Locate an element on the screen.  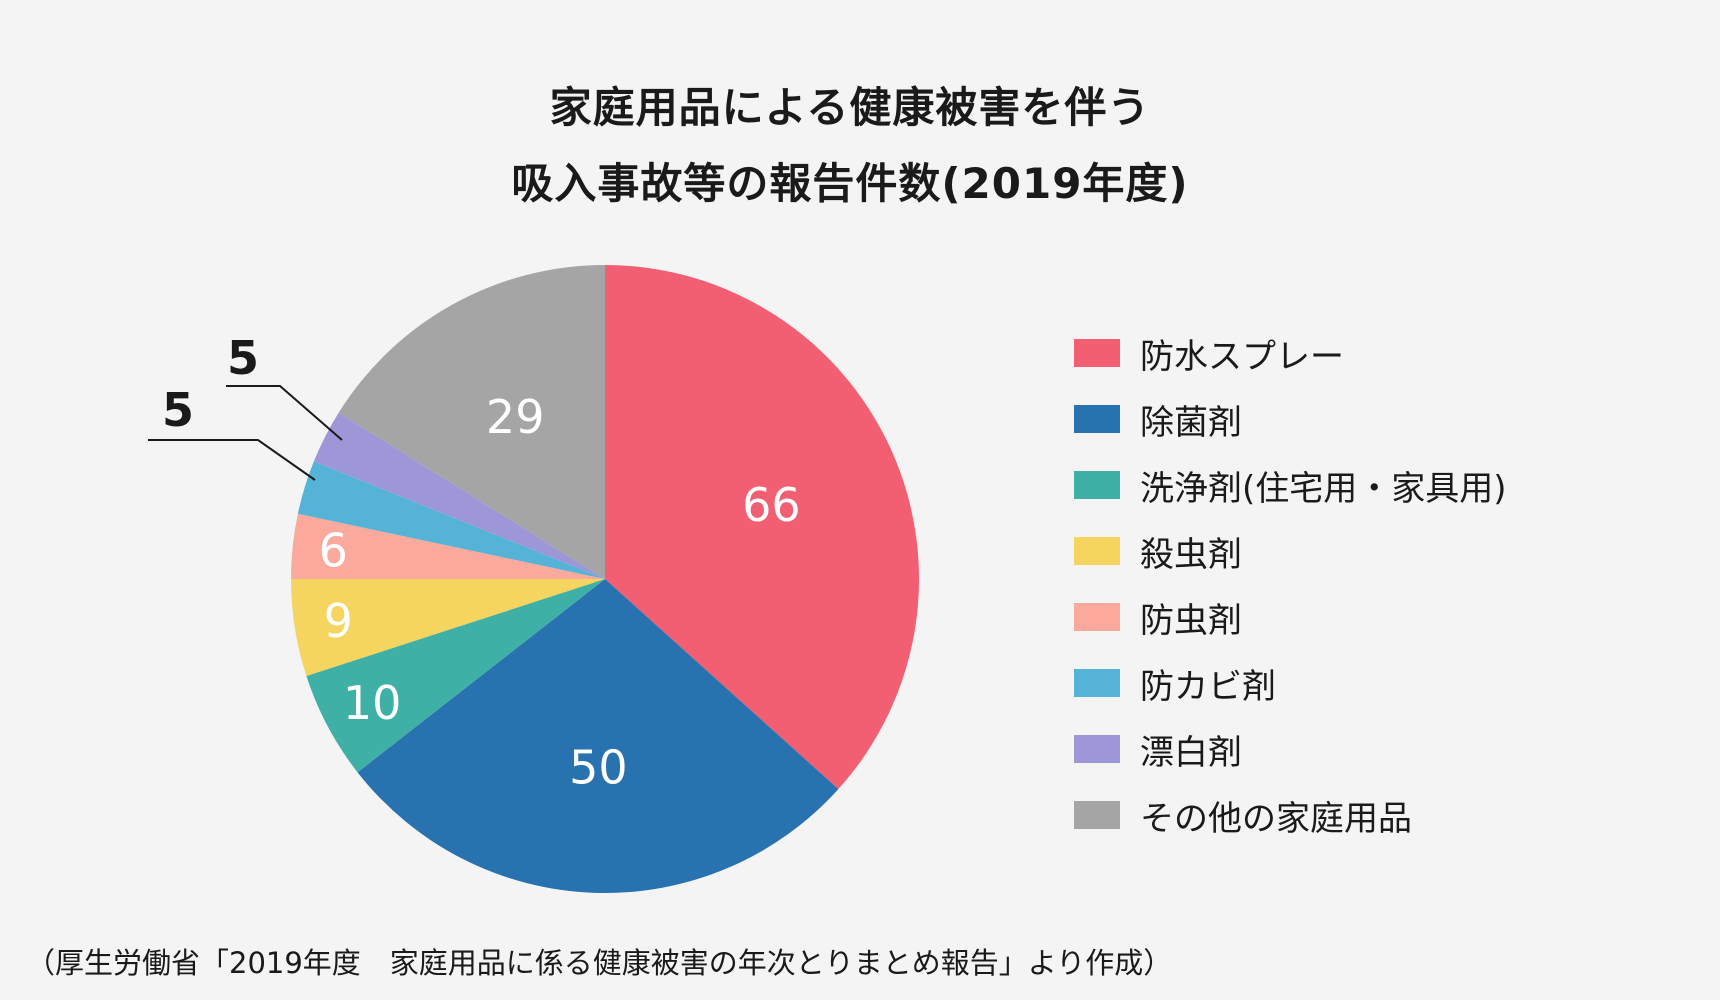
legend-item: 洗浄剤(住宅用・家具用) is located at coordinates (1290, 485).